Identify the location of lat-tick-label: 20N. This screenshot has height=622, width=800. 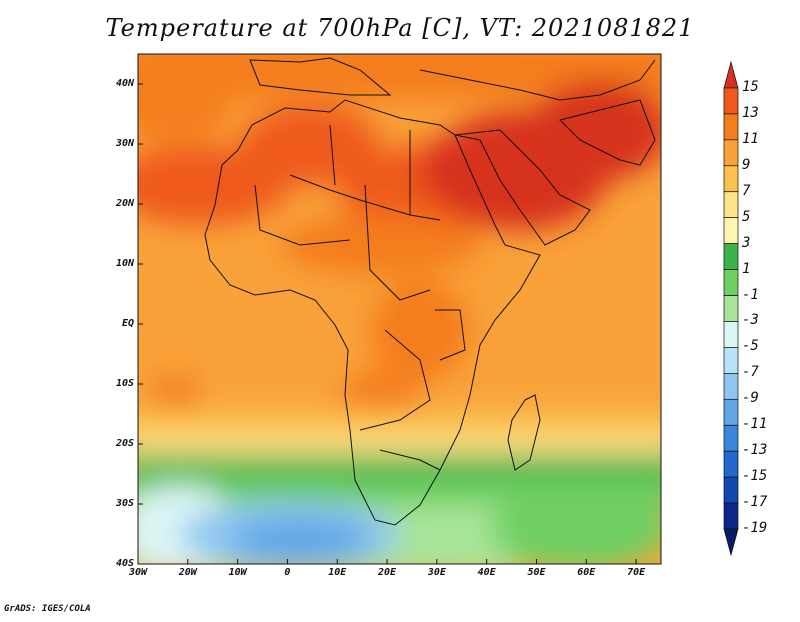
(124, 203).